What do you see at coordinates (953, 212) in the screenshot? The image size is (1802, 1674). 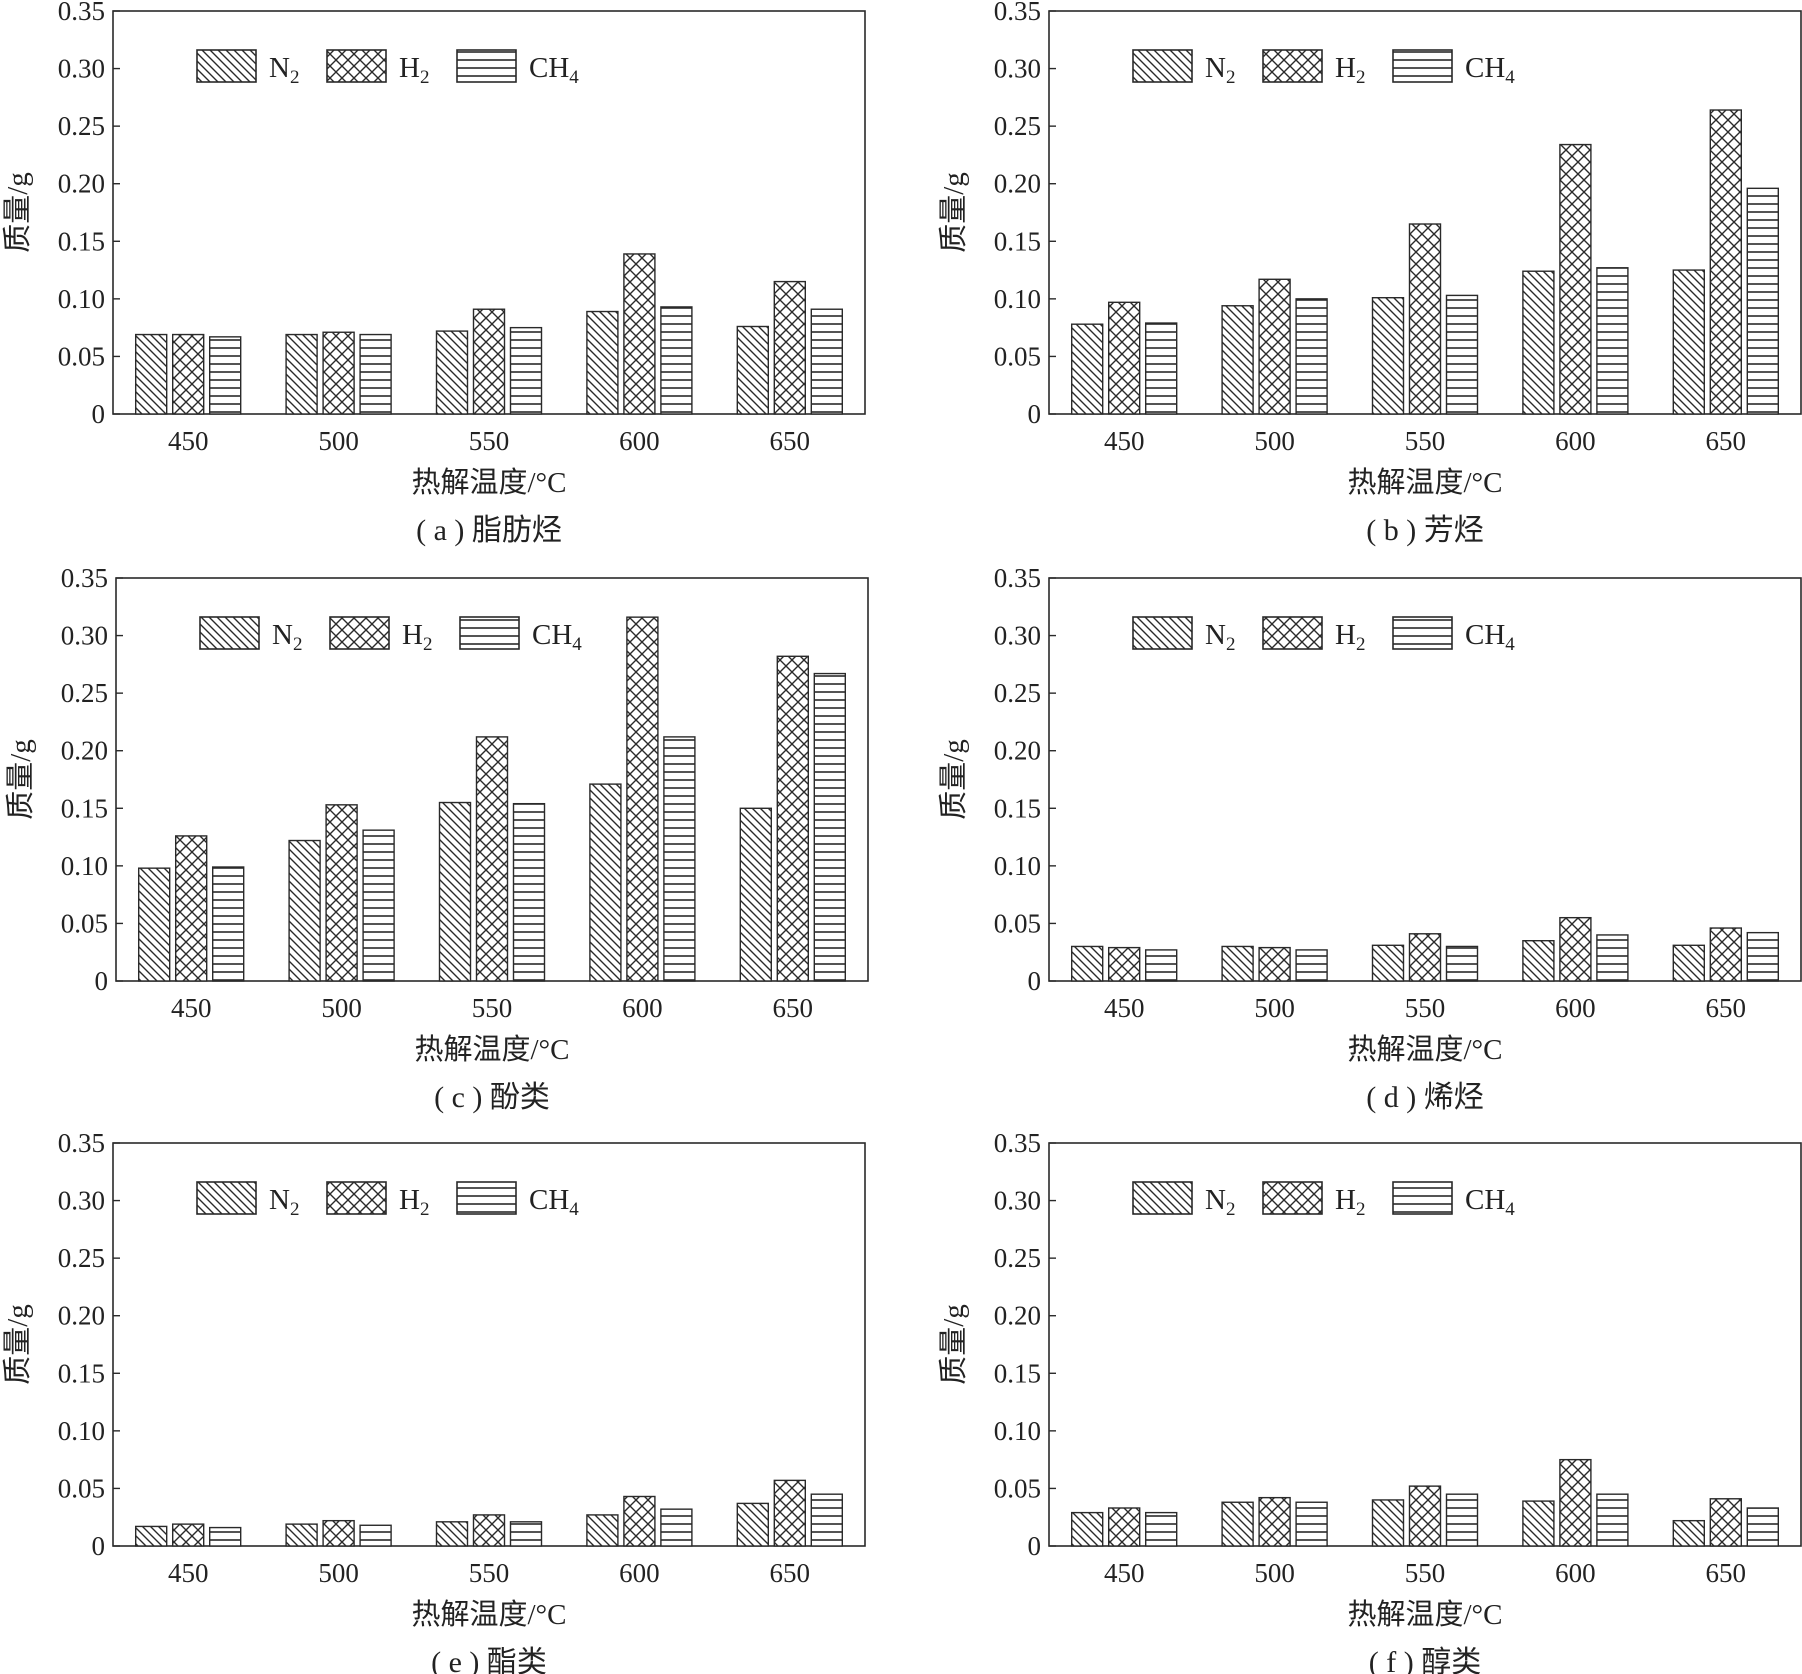 I see `y-axis-title: 质量/g` at bounding box center [953, 212].